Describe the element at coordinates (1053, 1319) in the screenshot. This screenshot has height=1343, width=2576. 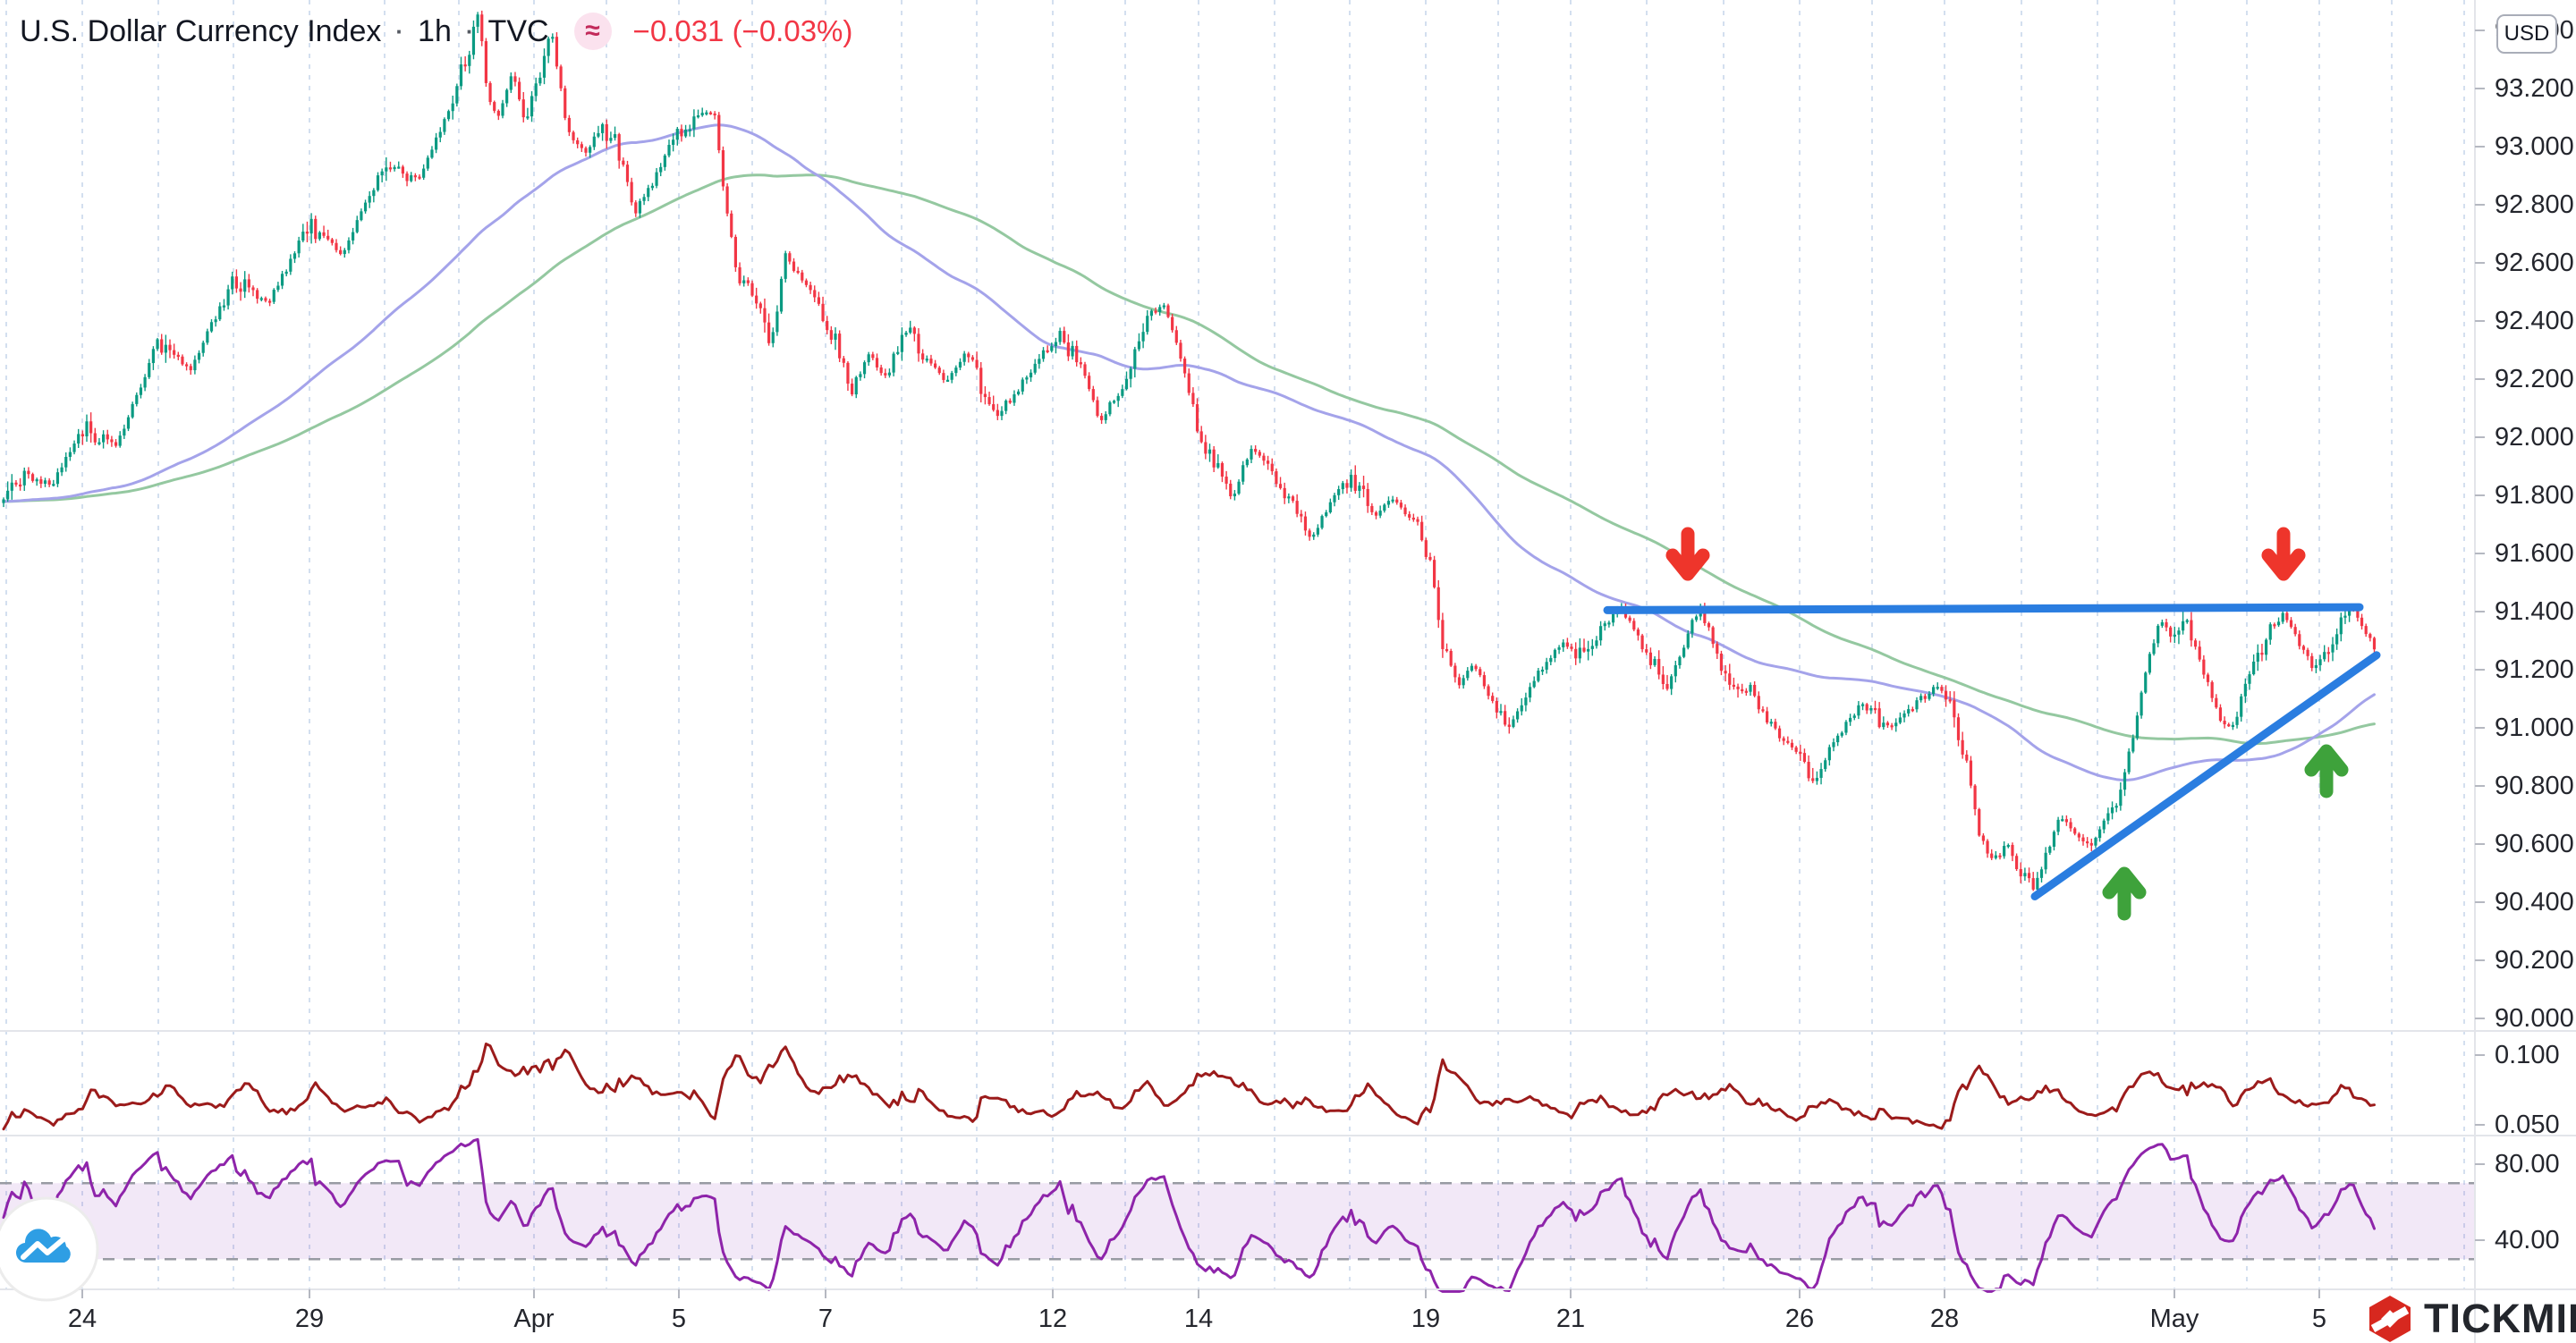
I see `time-tick-label: 12` at that location.